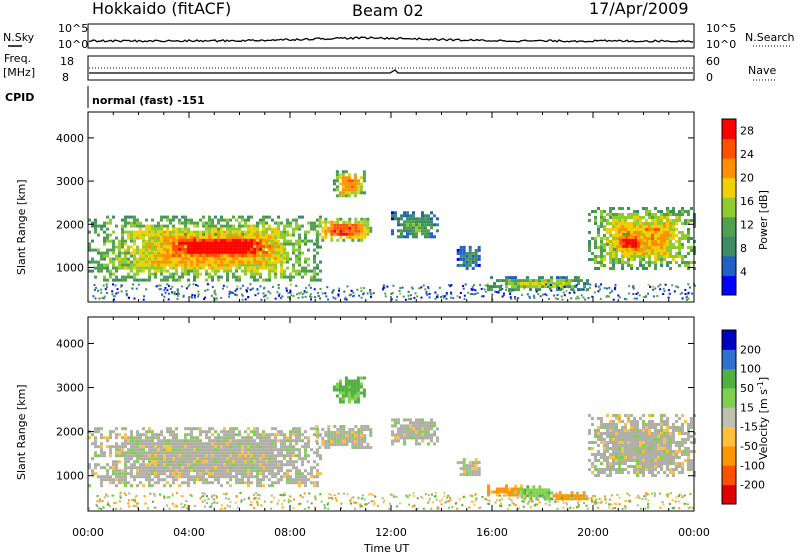 This screenshot has height=554, width=800. What do you see at coordinates (349, 184) in the screenshot?
I see `power-region` at bounding box center [349, 184].